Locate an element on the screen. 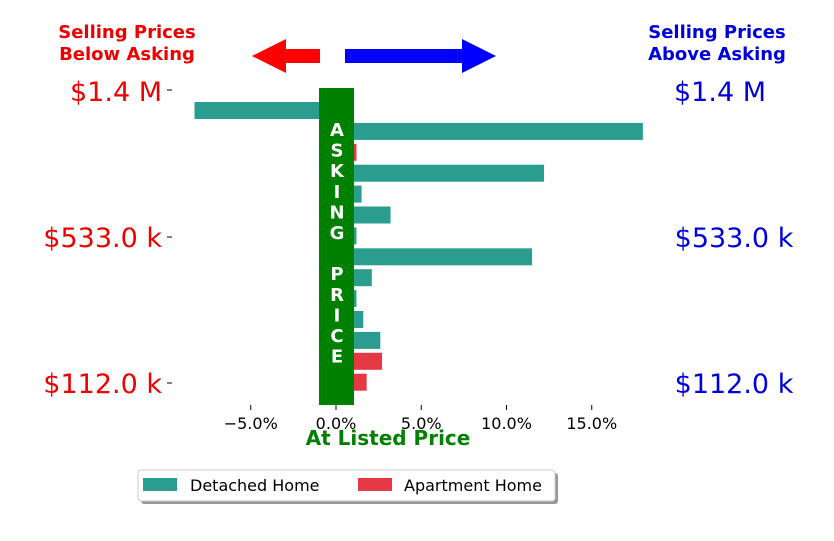 The height and width of the screenshot is (541, 834). price-label-left: $533.0 k is located at coordinates (102, 238).